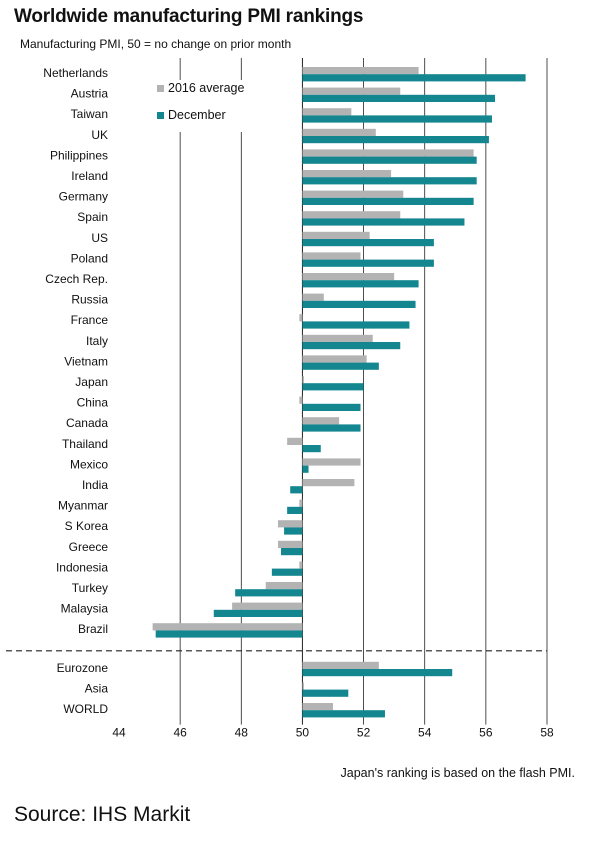 The width and height of the screenshot is (591, 846). What do you see at coordinates (79, 155) in the screenshot?
I see `category-label: Philippines` at bounding box center [79, 155].